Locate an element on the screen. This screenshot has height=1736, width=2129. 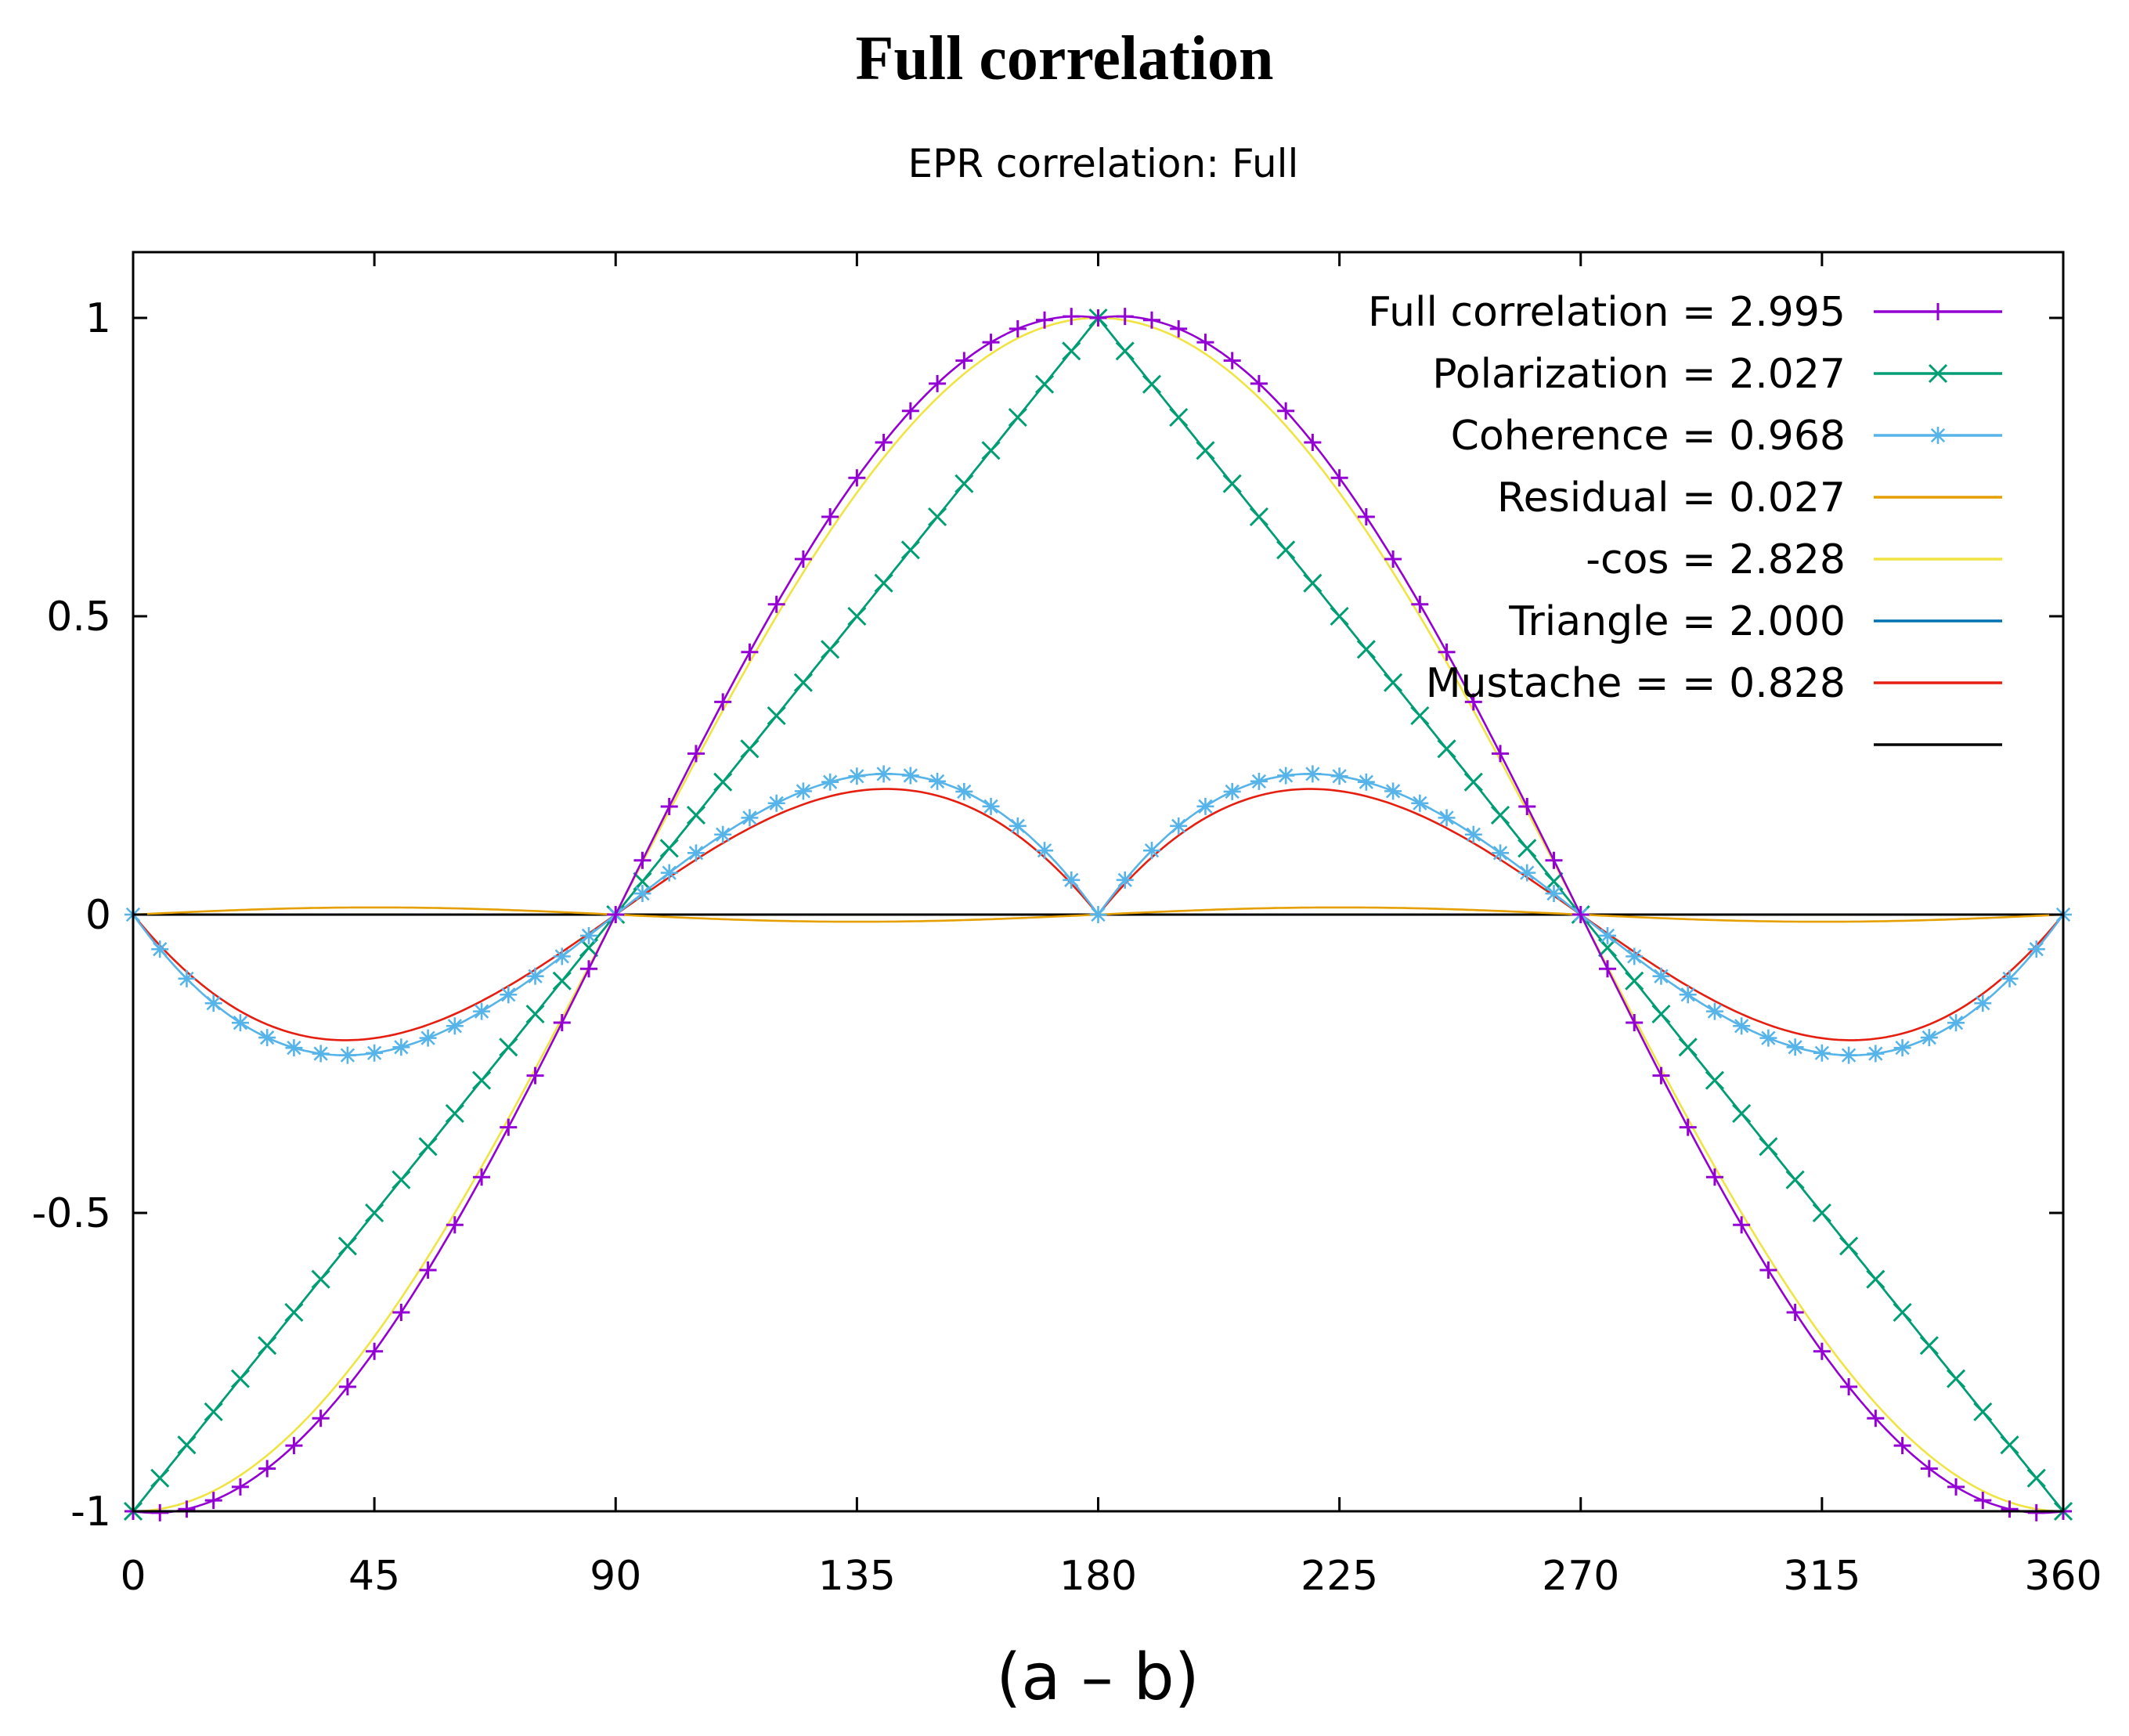
legend-entry-4: -cos = 2.828 is located at coordinates (1794, 559).